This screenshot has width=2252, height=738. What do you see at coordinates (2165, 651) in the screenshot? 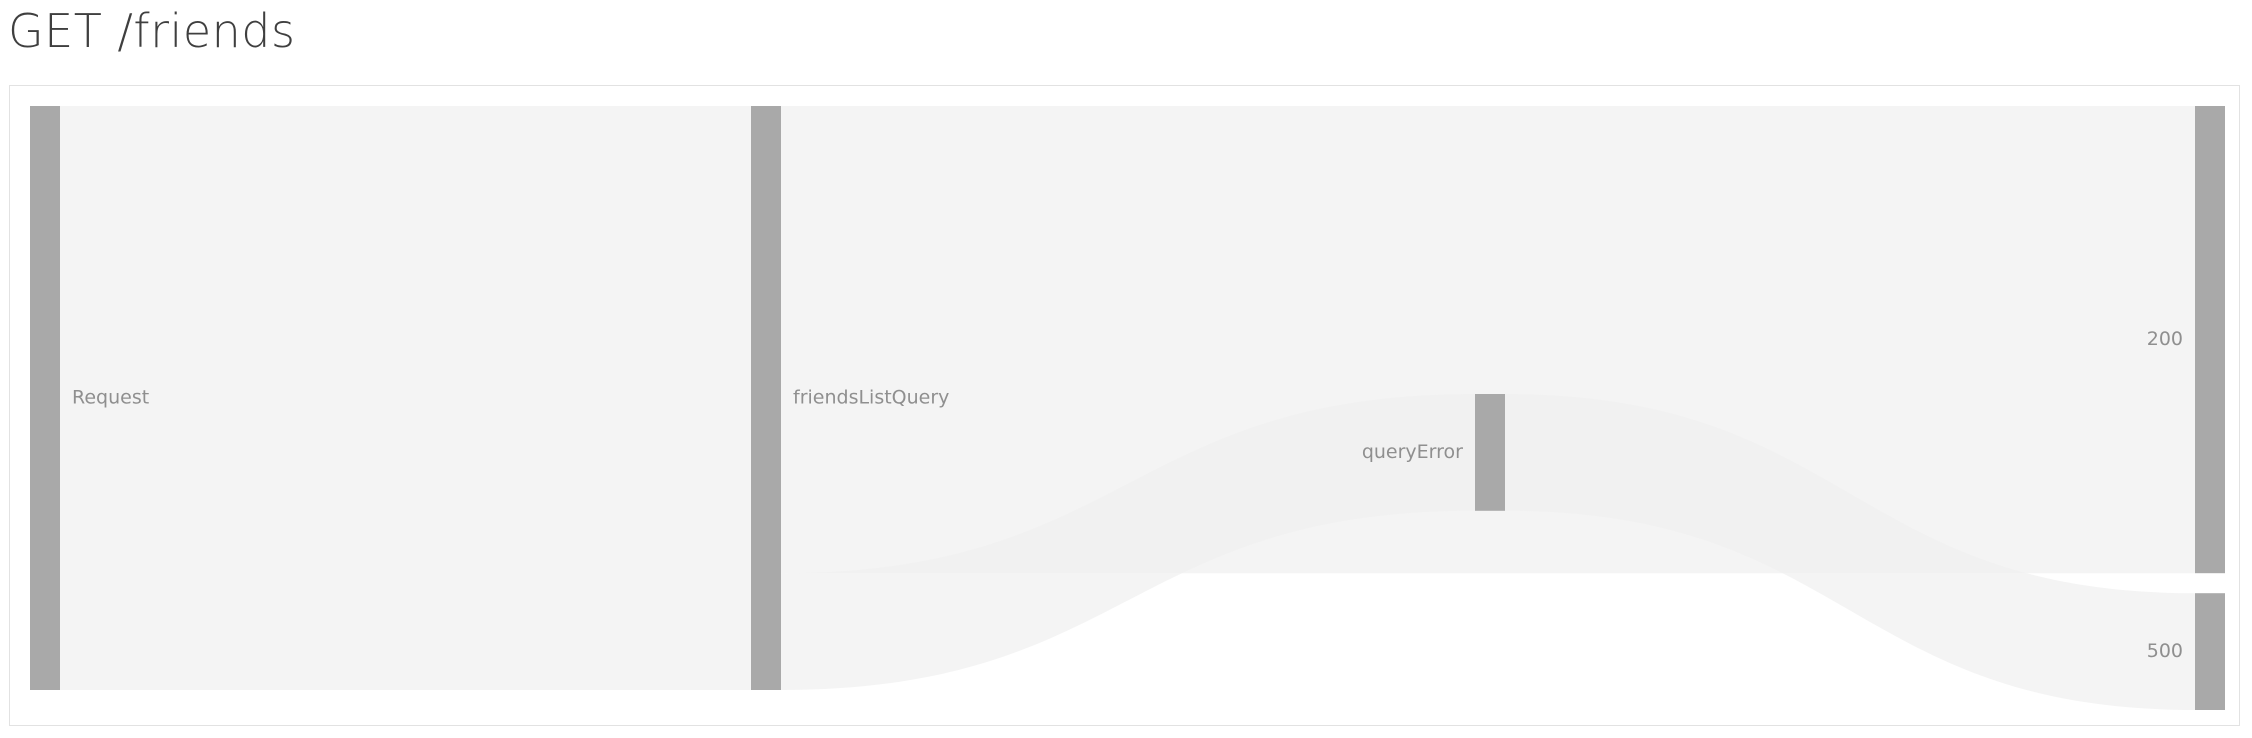
I see `node-label-s500: 500` at bounding box center [2165, 651].